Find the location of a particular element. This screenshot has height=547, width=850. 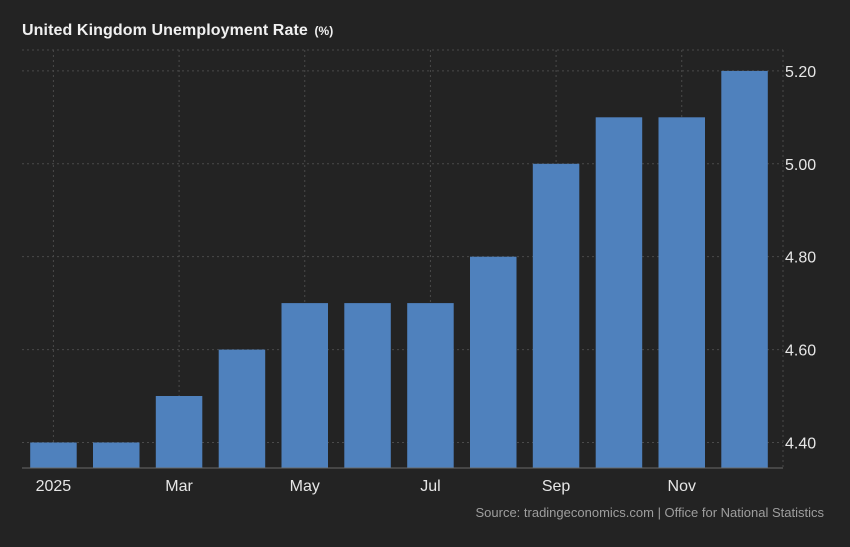

y-tick-label: 5.00 is located at coordinates (800, 165).